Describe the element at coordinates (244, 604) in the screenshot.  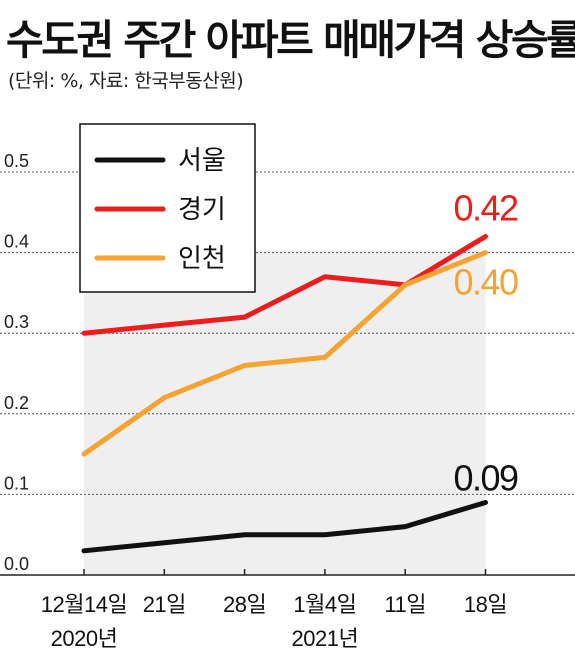
I see `x-tick-label: 28일` at that location.